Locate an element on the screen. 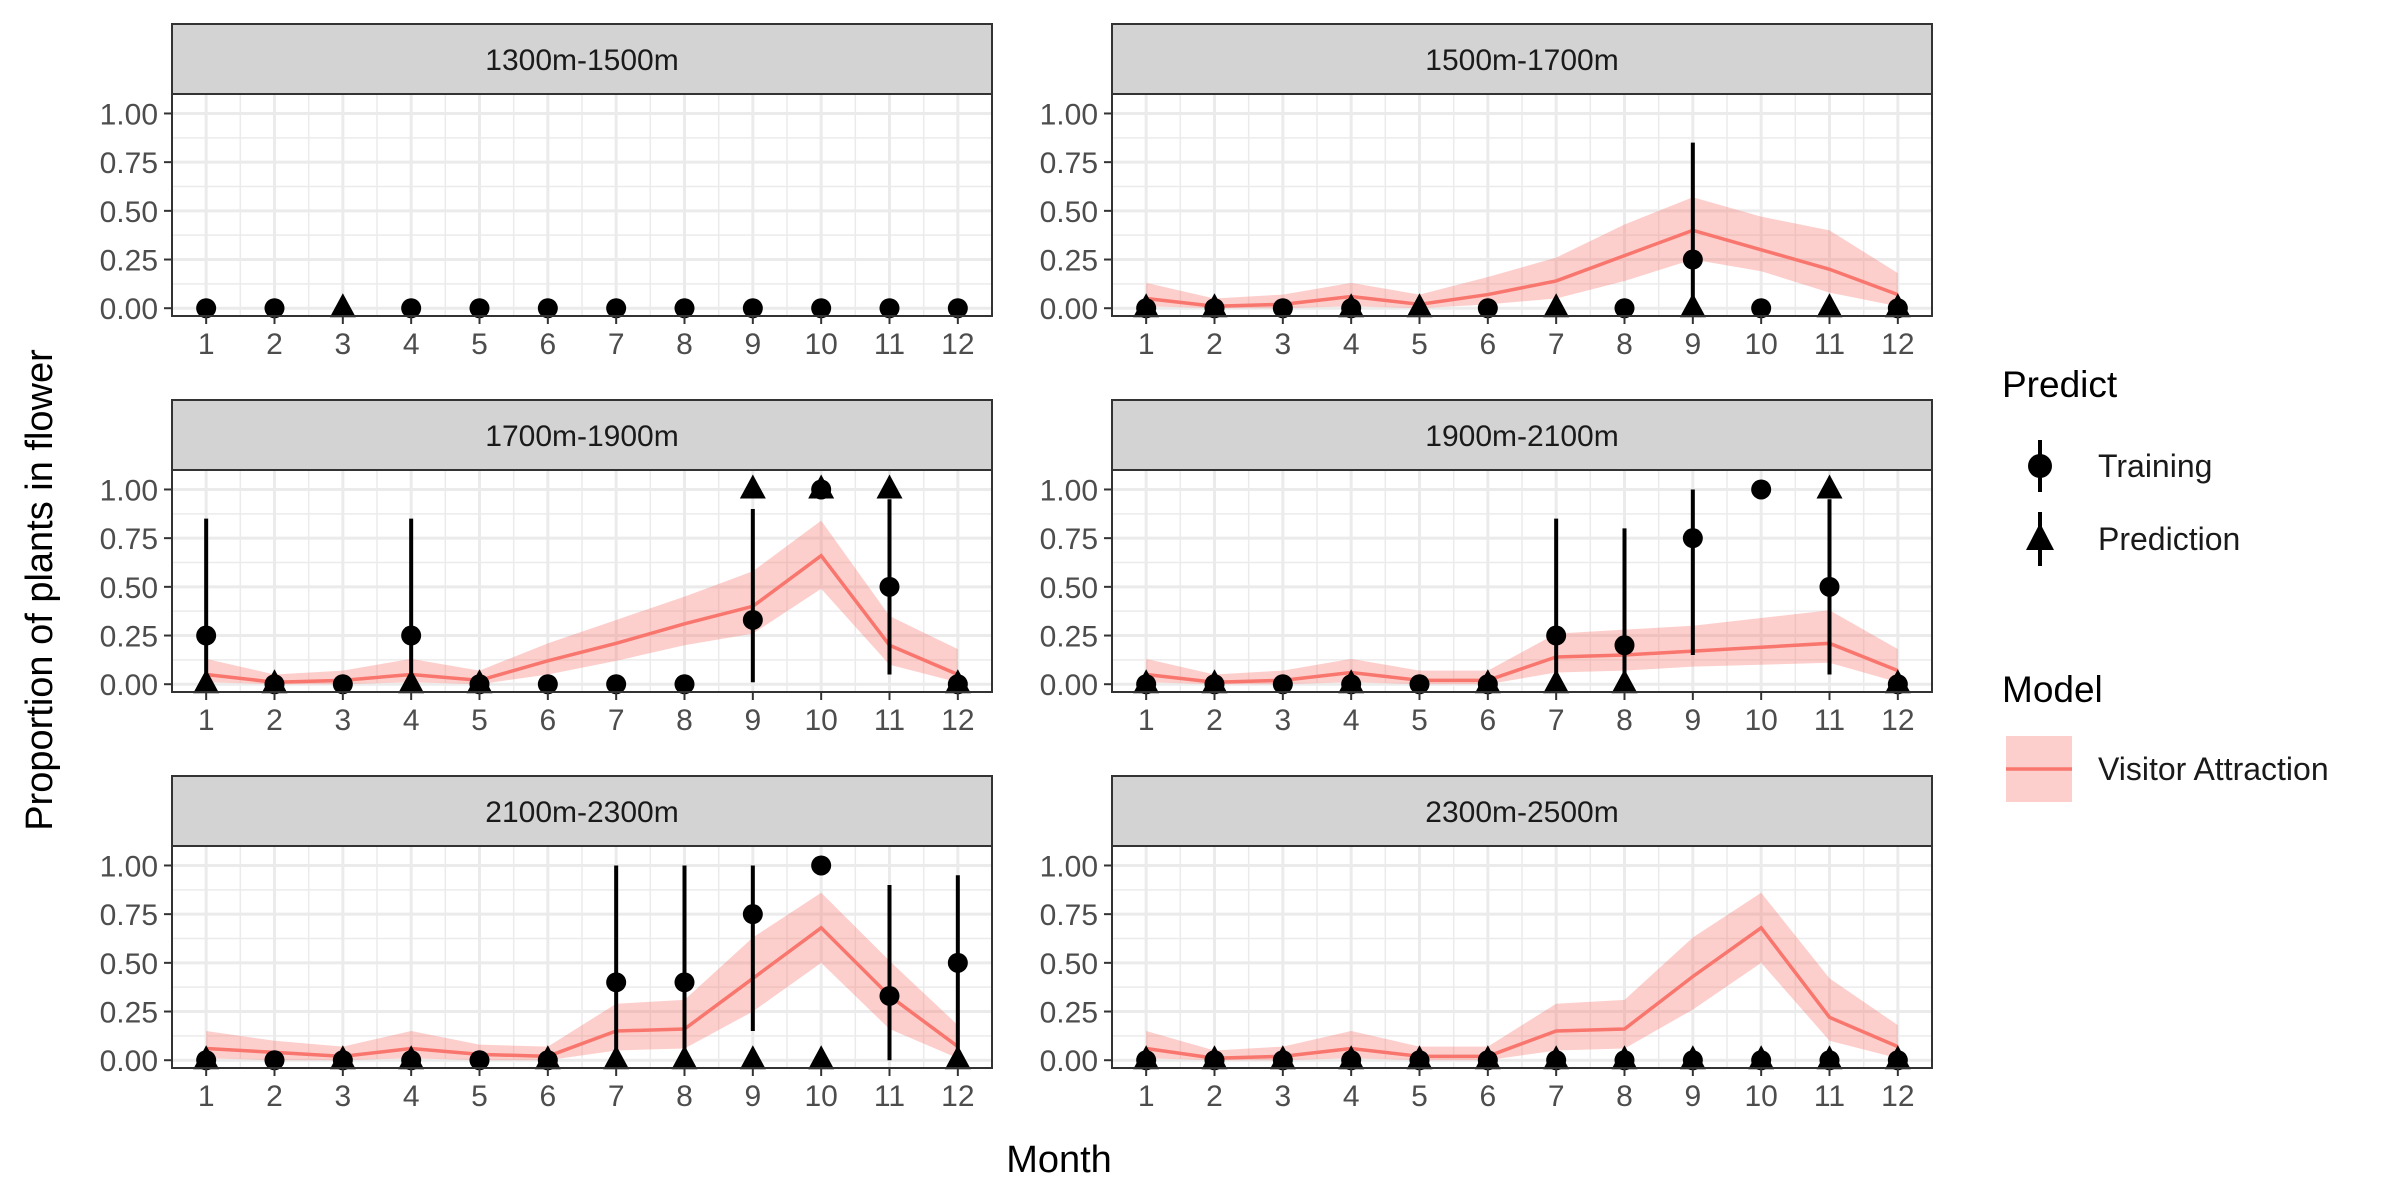 The width and height of the screenshot is (2400, 1200). legend-predict-title: Predict is located at coordinates (2060, 384).